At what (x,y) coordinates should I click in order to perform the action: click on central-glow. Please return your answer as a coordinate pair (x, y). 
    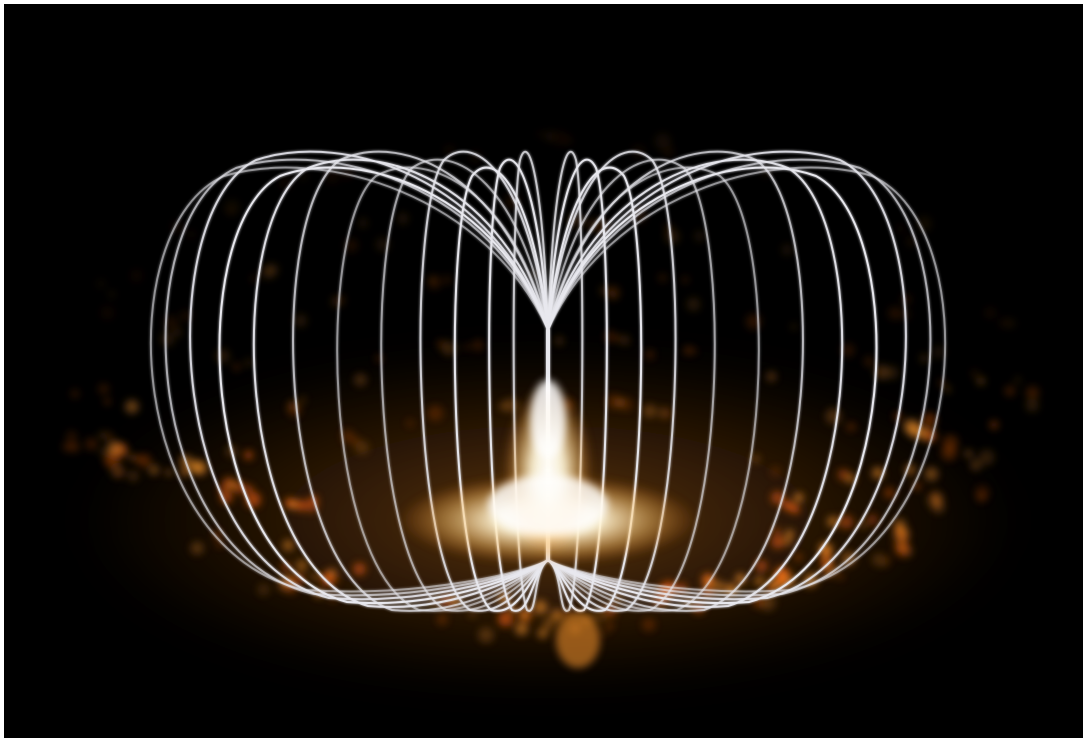
    Looking at the image, I should click on (548, 524).